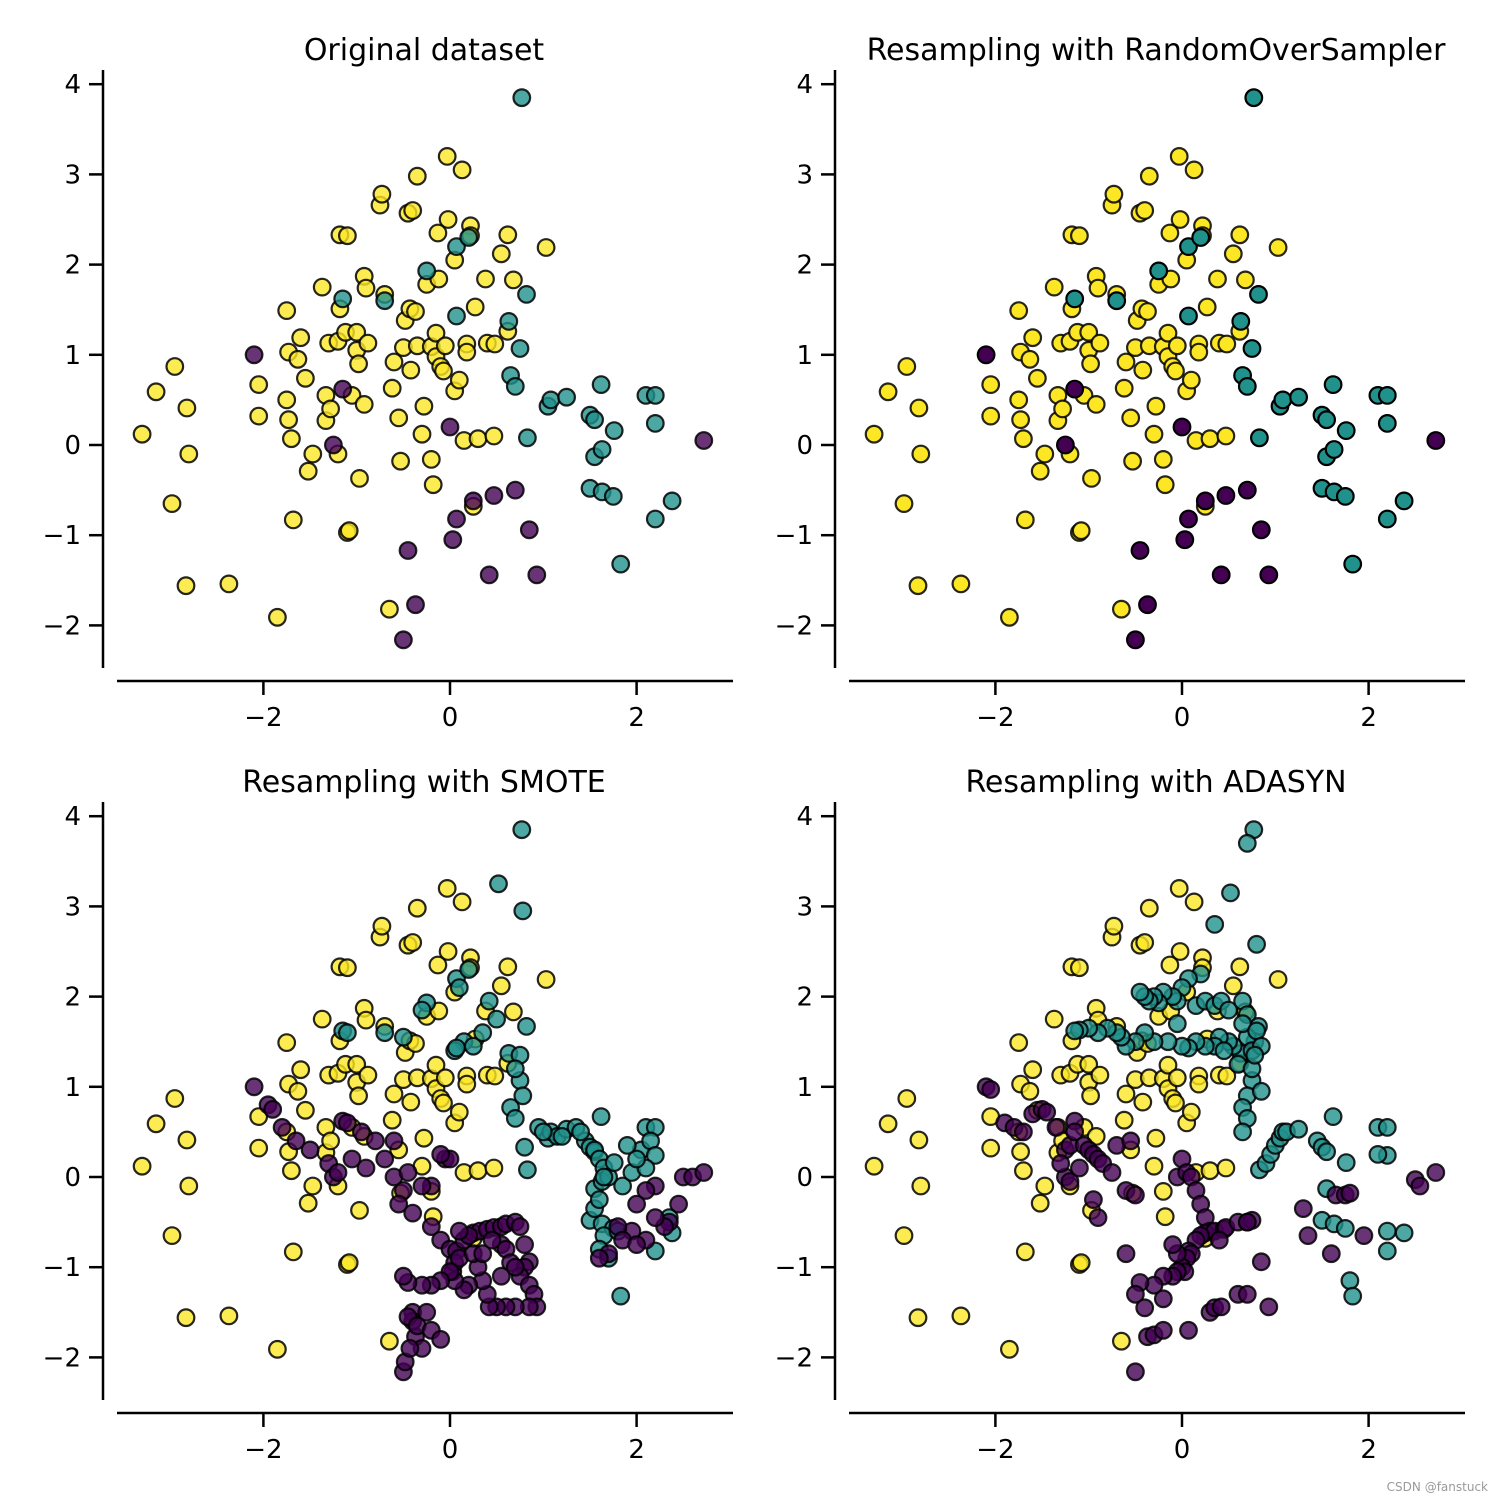 This screenshot has height=1500, width=1500. Describe the element at coordinates (450, 718) in the screenshot. I see `x-tick-label: 0` at that location.